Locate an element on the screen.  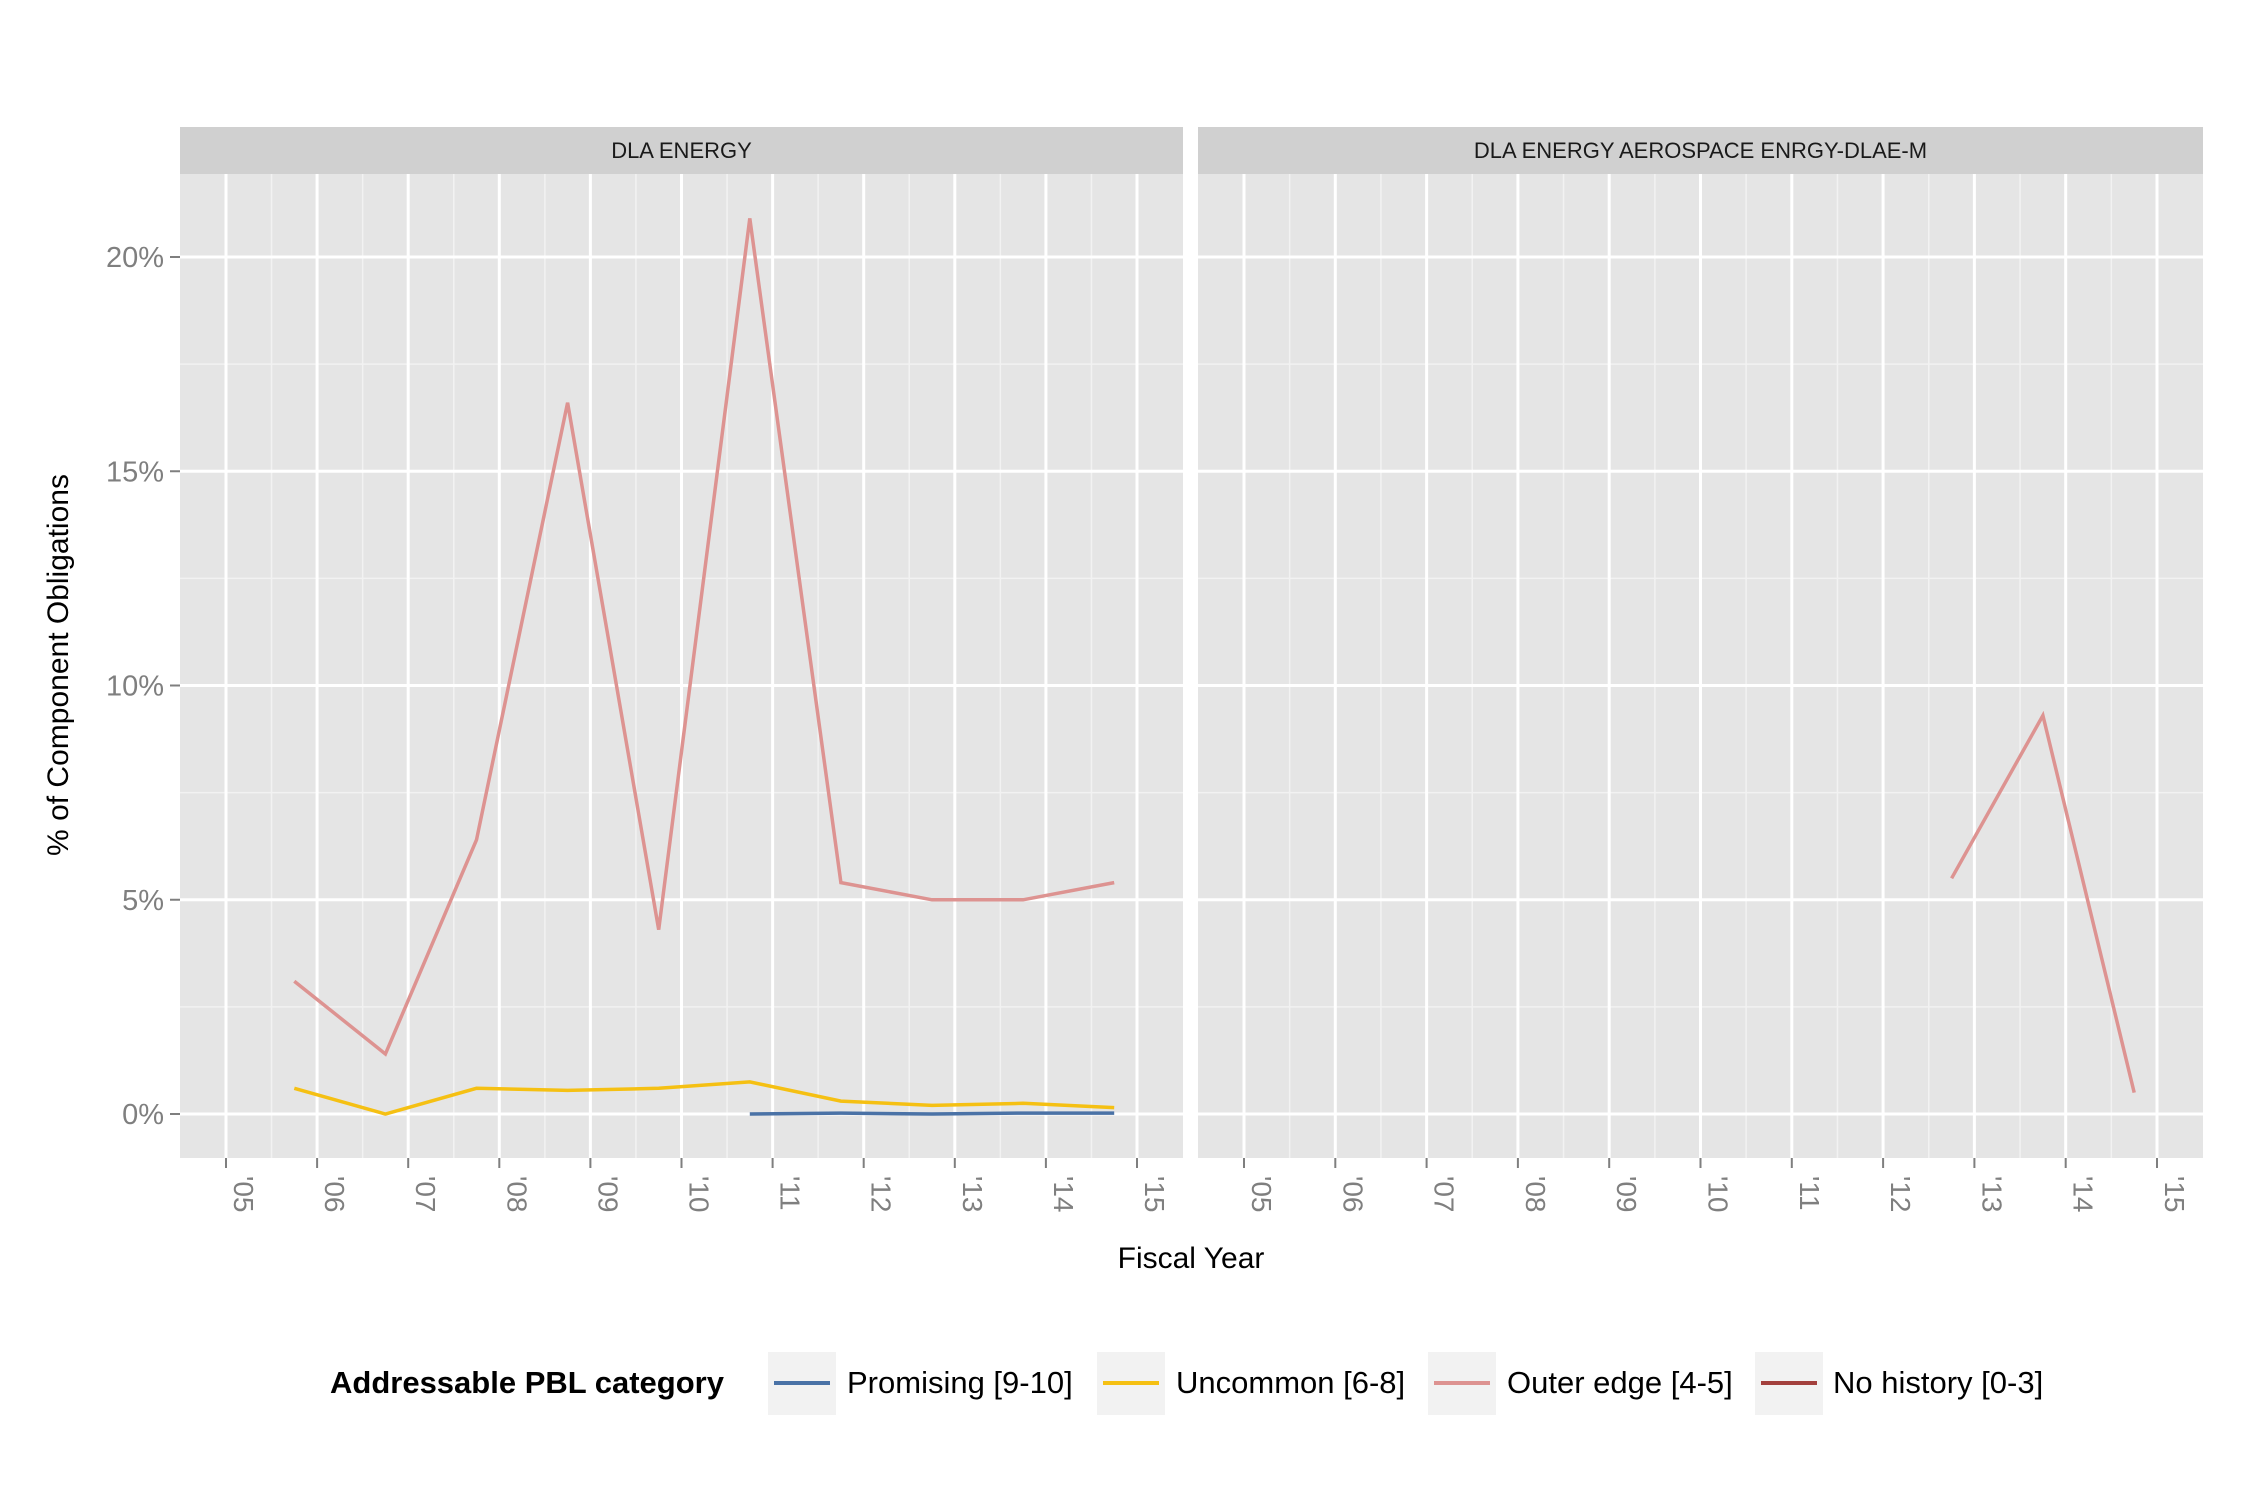
y-tick-label: 5% is located at coordinates (143, 901).